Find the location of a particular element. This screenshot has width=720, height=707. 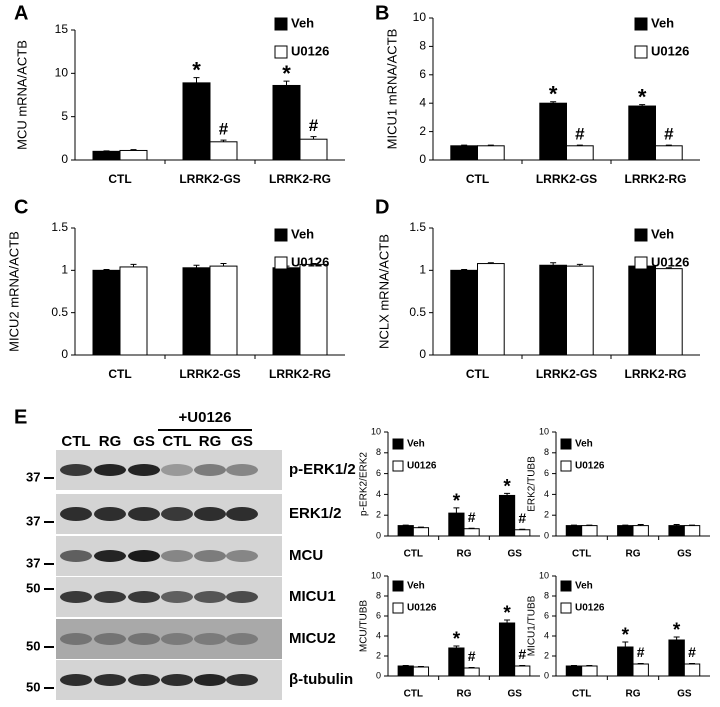

y-axis-label: MICU1/TUBB is located at coordinates (532, 625).